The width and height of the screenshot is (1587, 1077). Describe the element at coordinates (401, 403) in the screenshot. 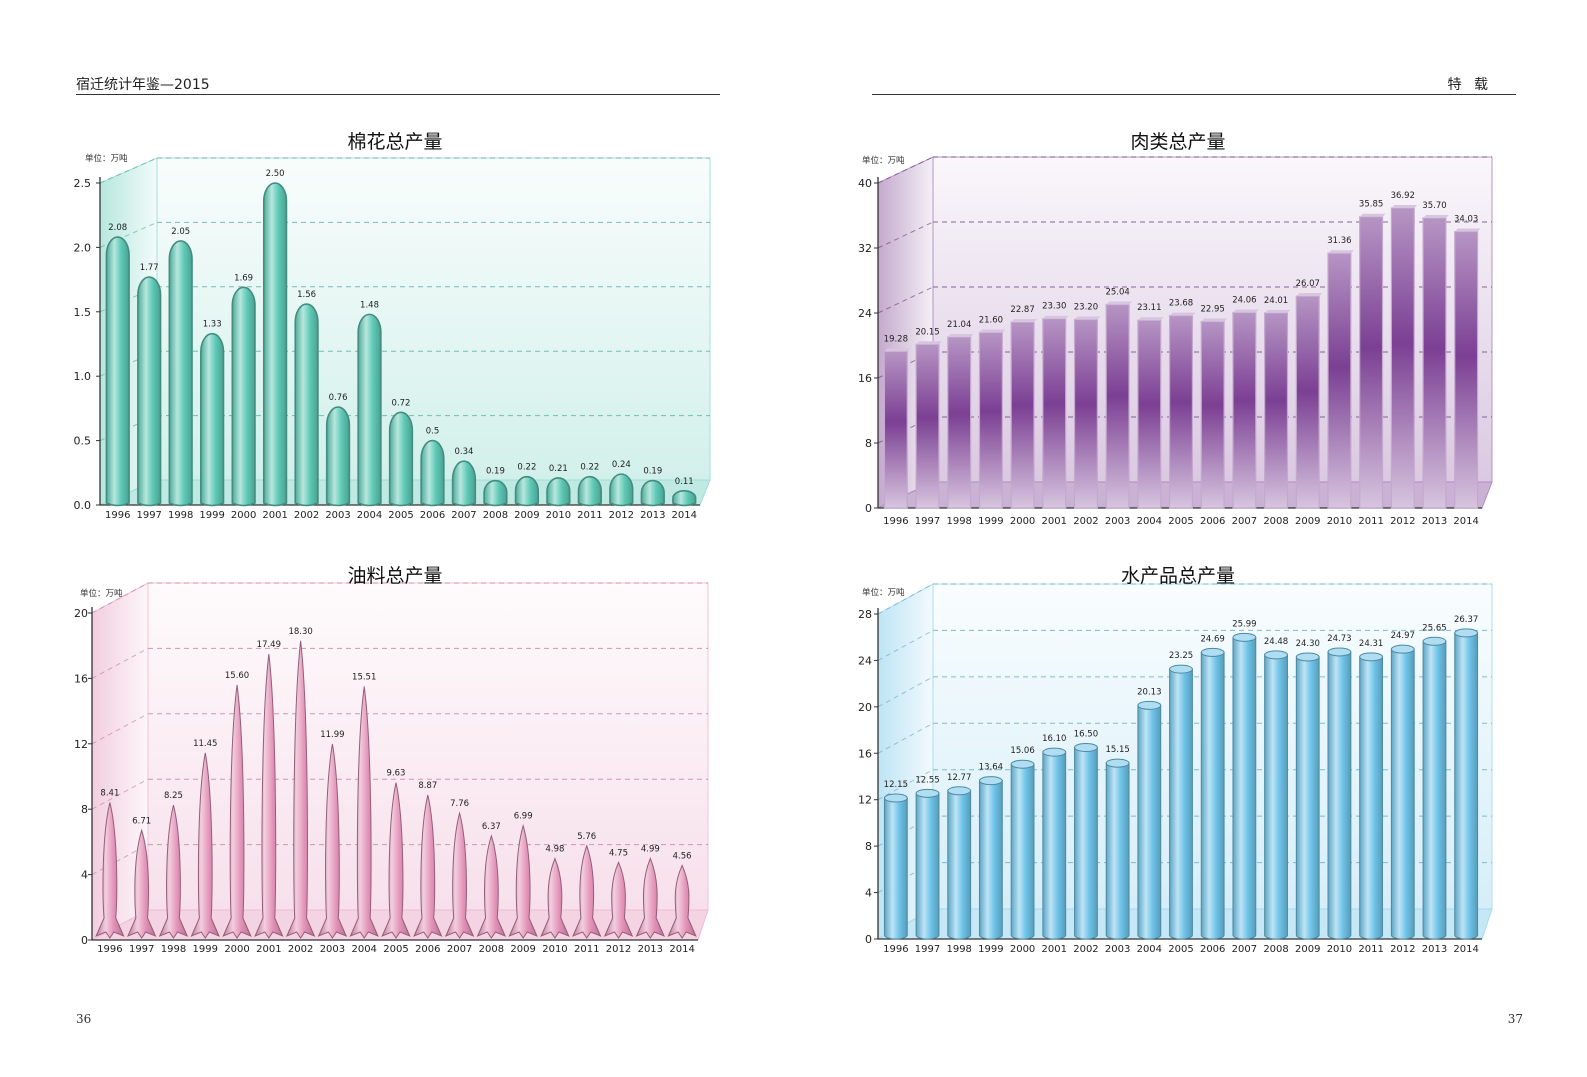

I see `value-label: 0.72` at that location.